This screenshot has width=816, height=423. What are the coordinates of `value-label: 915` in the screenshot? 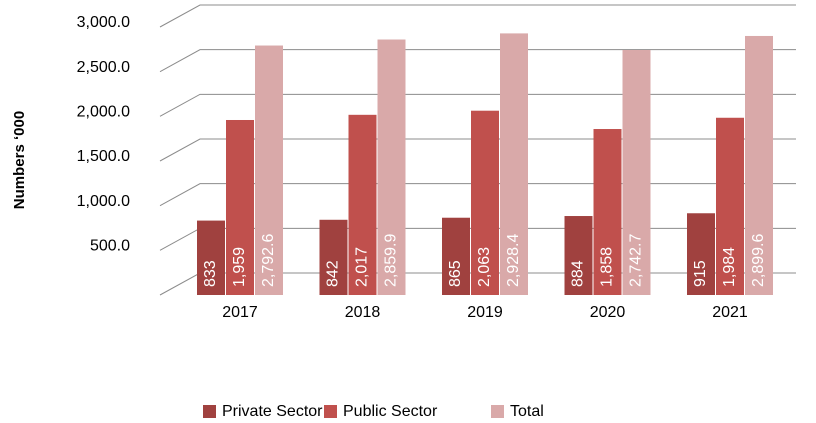 It's located at (700, 273).